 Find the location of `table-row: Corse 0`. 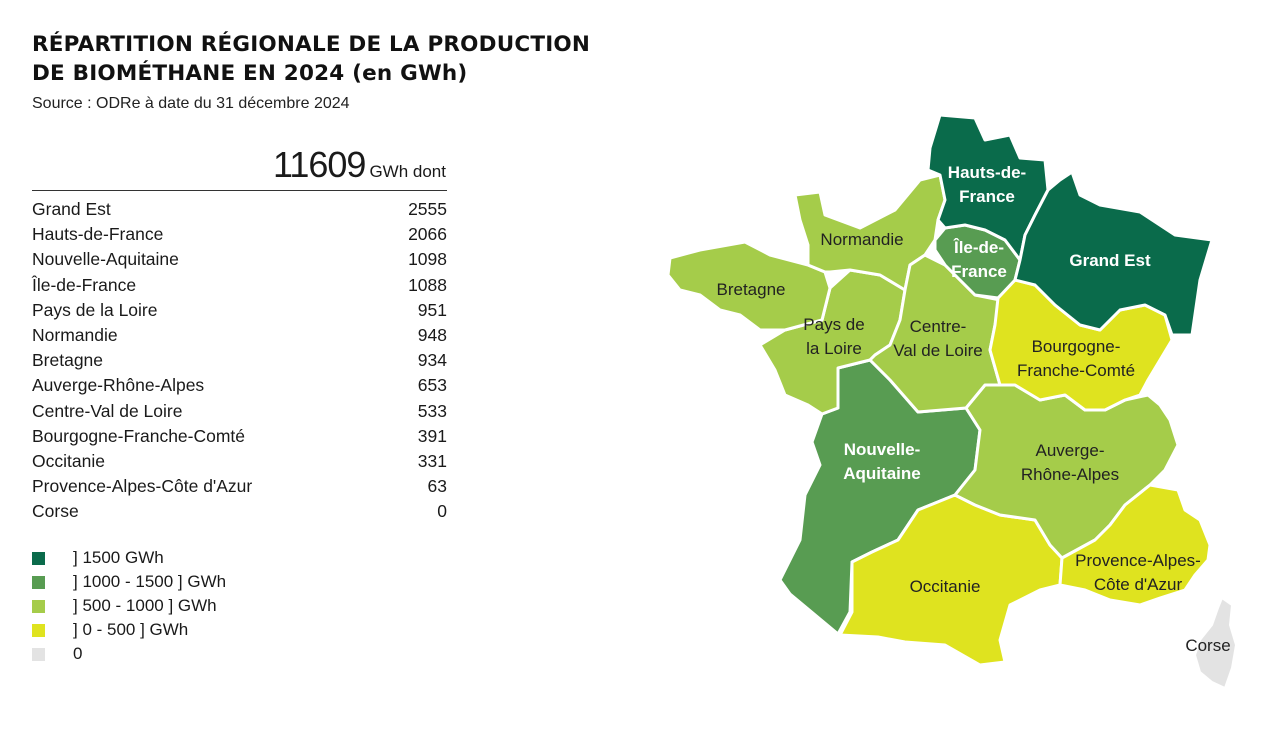

table-row: Corse 0 is located at coordinates (239, 512).